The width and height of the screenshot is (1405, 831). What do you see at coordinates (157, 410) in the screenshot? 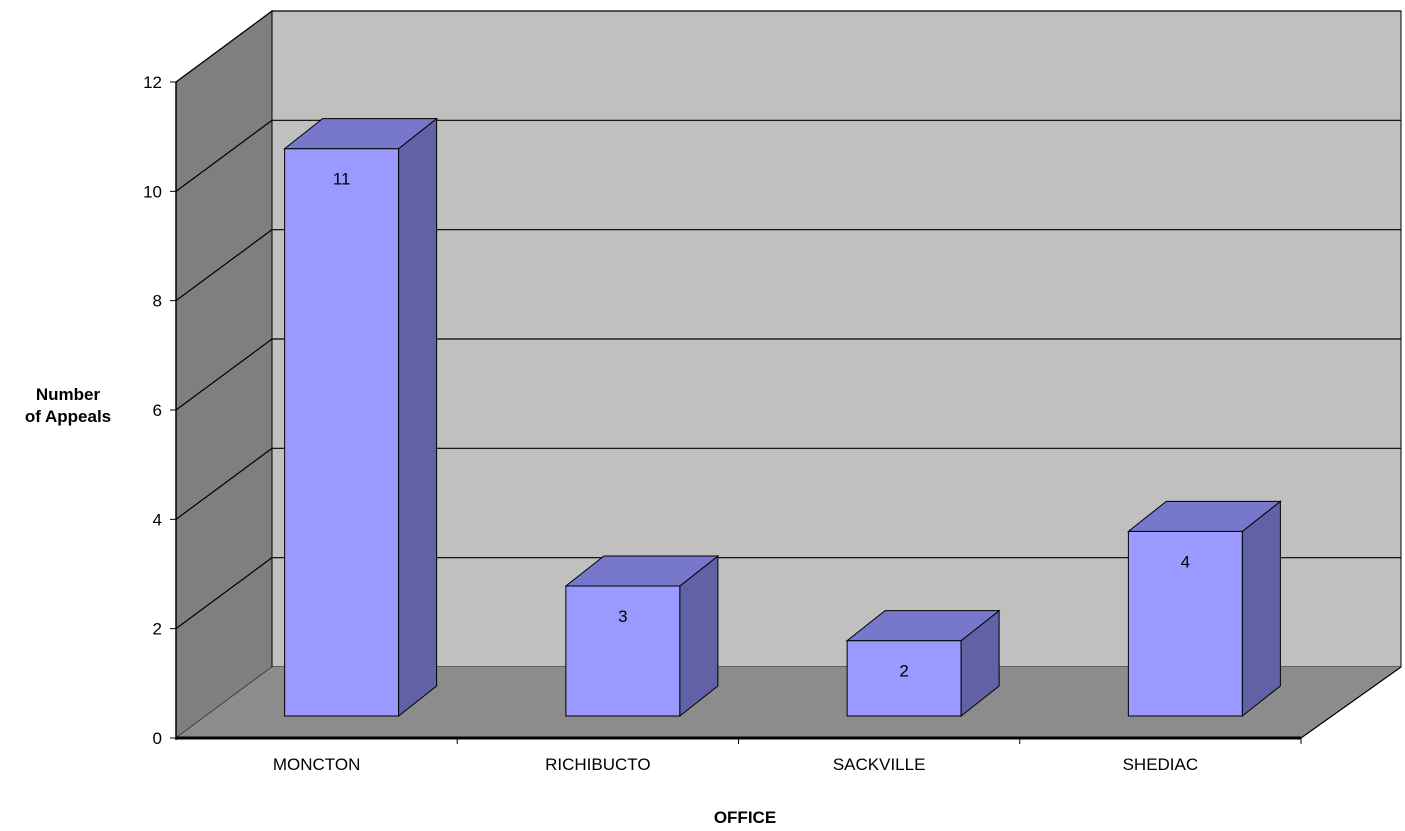
I see `y-tick-label: 6` at bounding box center [157, 410].